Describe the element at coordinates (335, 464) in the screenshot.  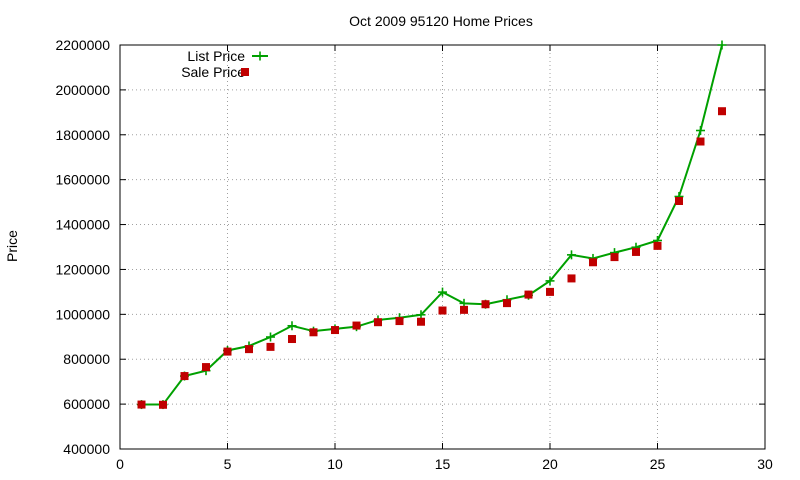
I see `x-tick-label: 10` at that location.